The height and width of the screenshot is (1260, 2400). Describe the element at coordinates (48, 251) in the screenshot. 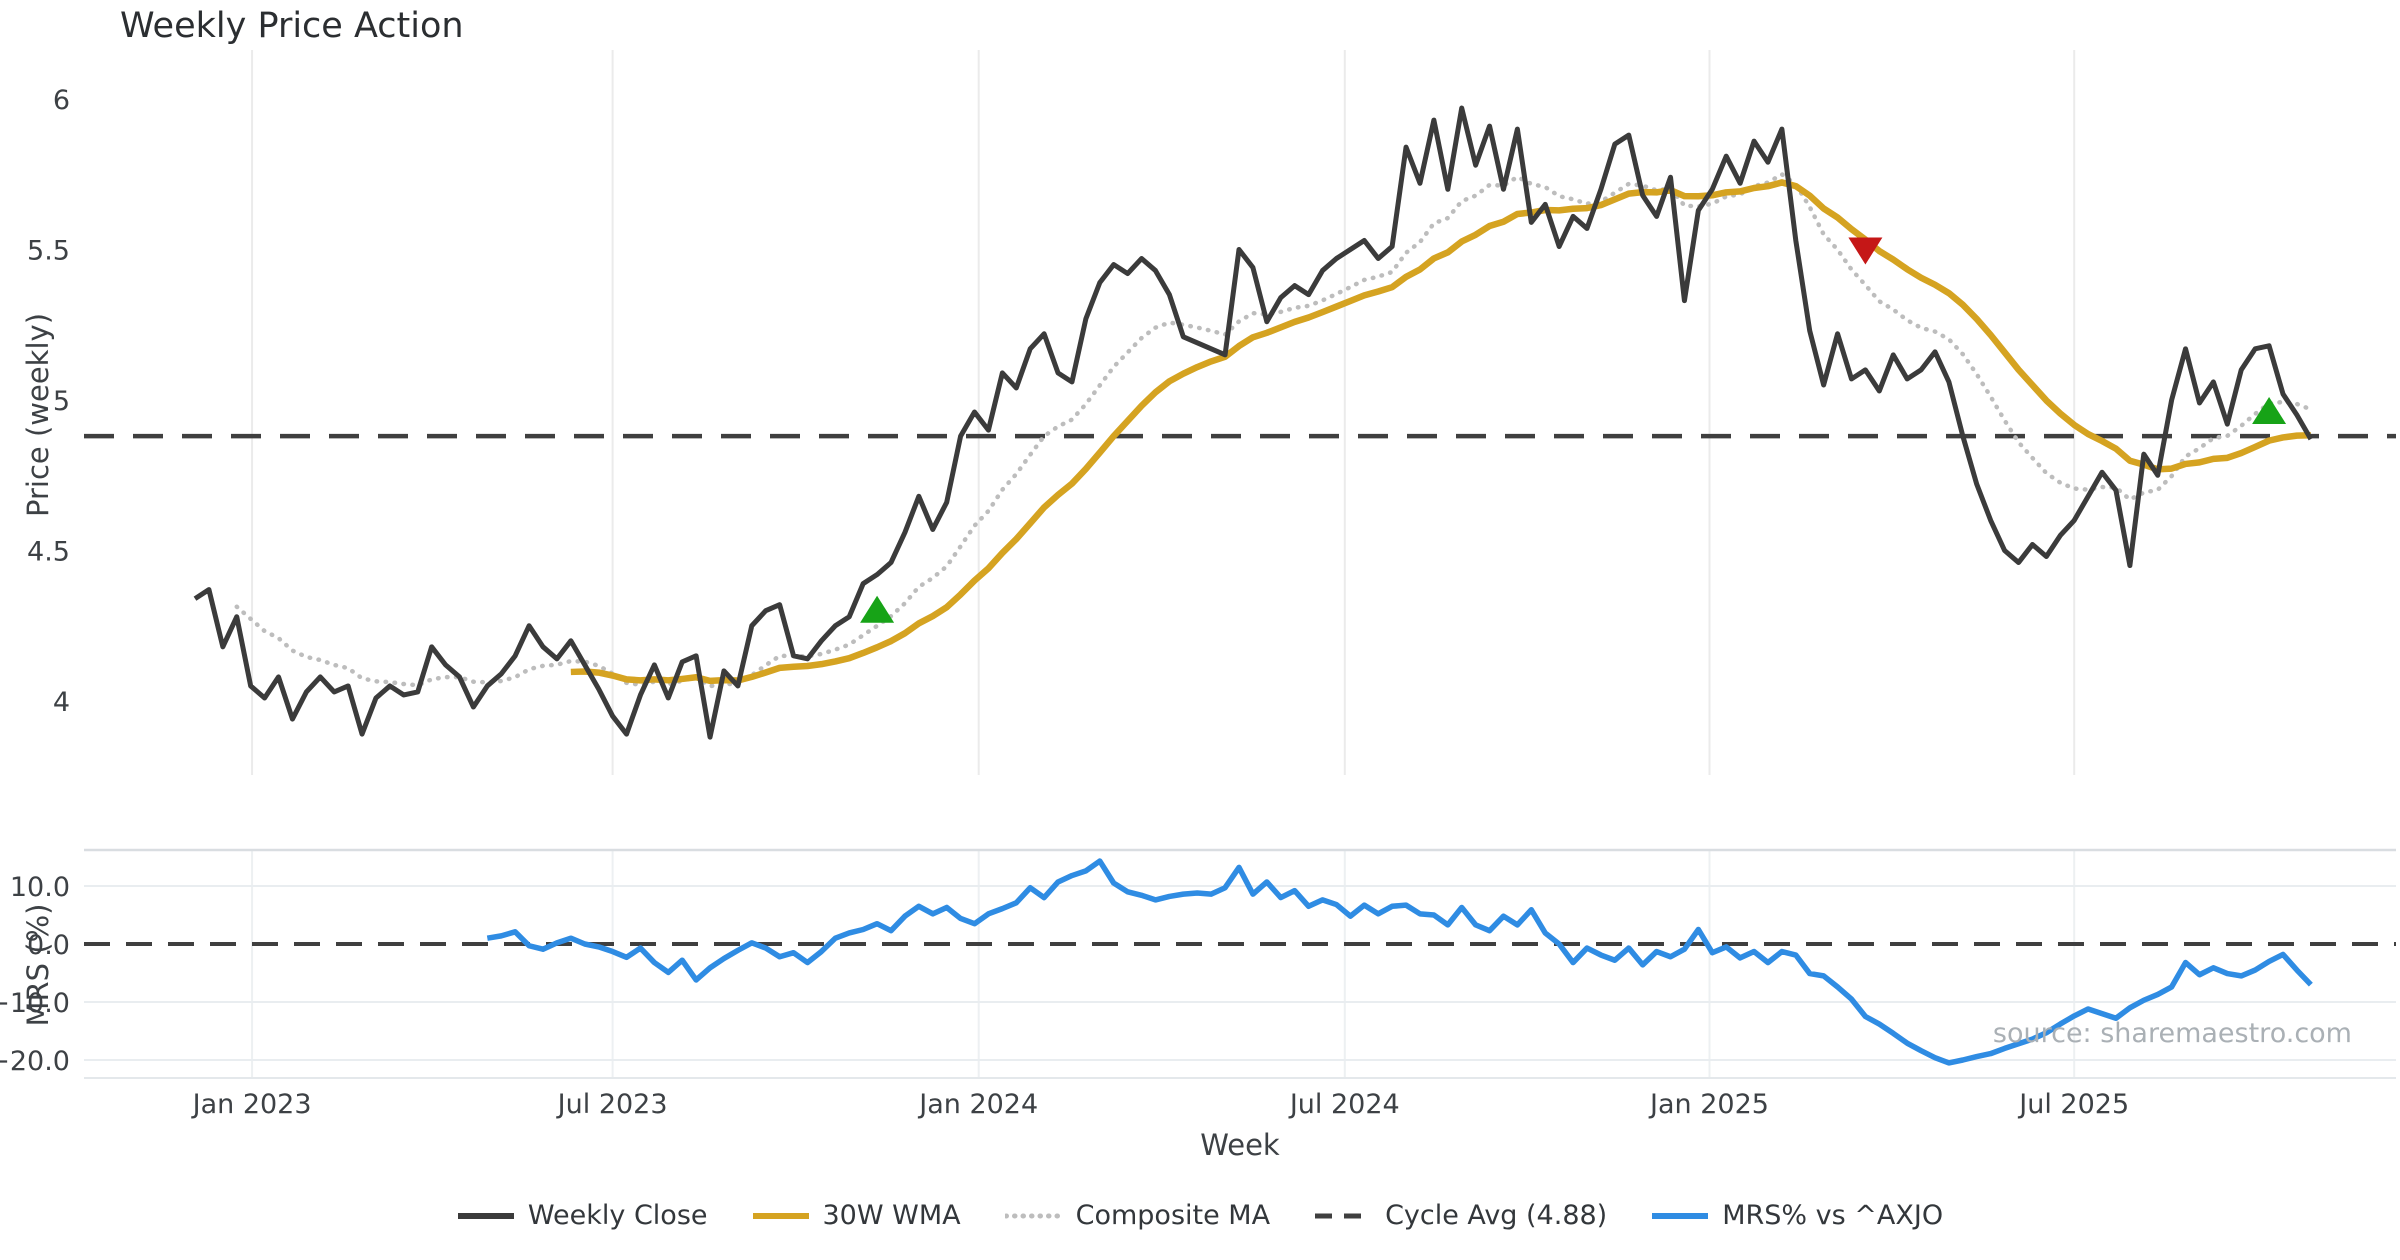

I see `price-ytick-label: 5.5` at that location.